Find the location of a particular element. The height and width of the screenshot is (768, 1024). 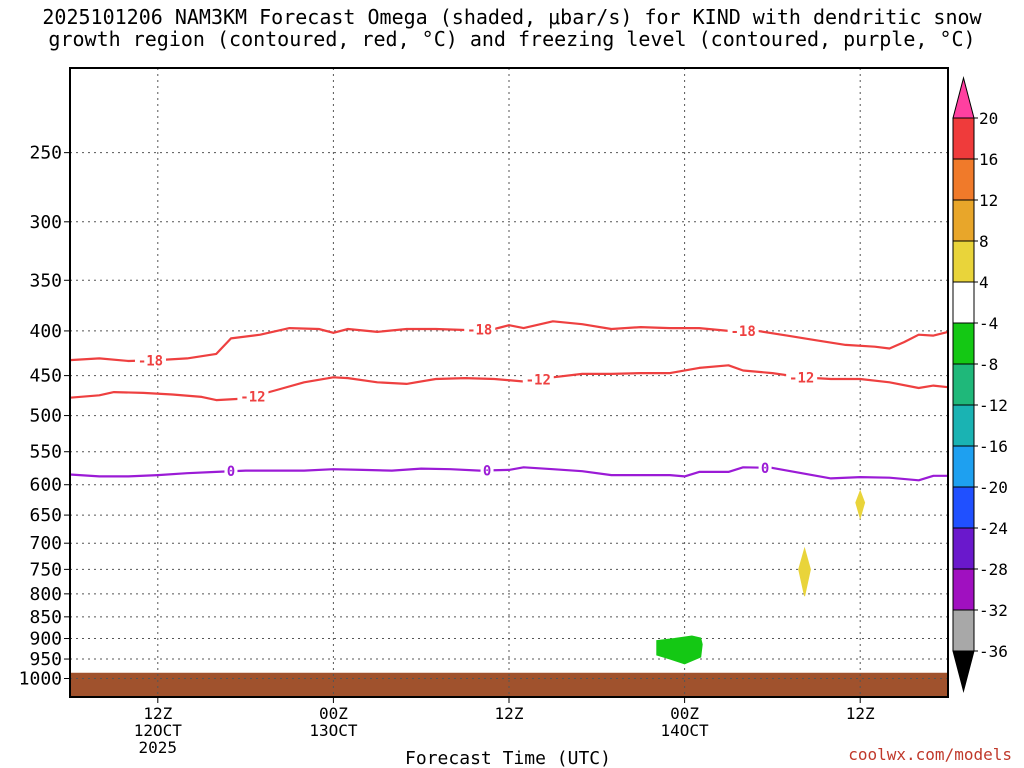

y-tick-label: 650 is located at coordinates (45, 515).